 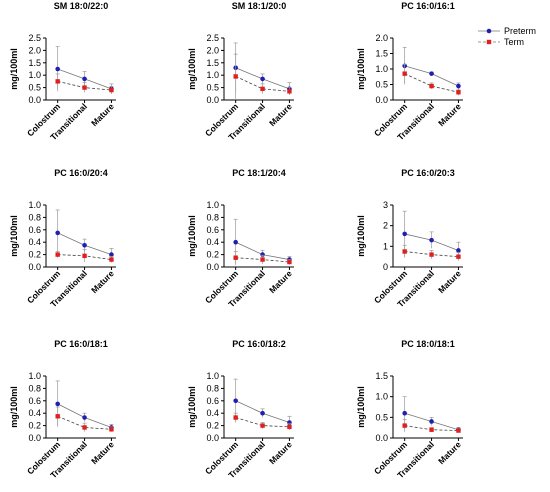 What do you see at coordinates (489, 42) in the screenshot?
I see `legend-marker` at bounding box center [489, 42].